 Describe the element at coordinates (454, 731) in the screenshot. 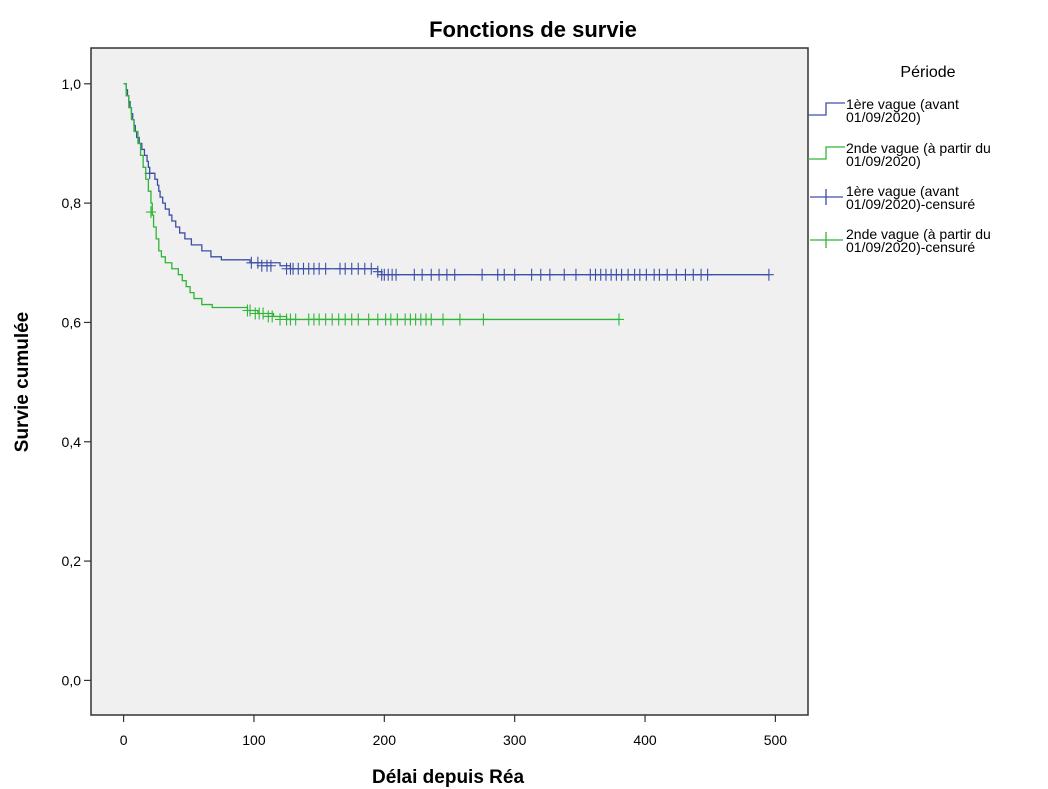

I see `x-axis: 0 100 200 300 400 500` at that location.